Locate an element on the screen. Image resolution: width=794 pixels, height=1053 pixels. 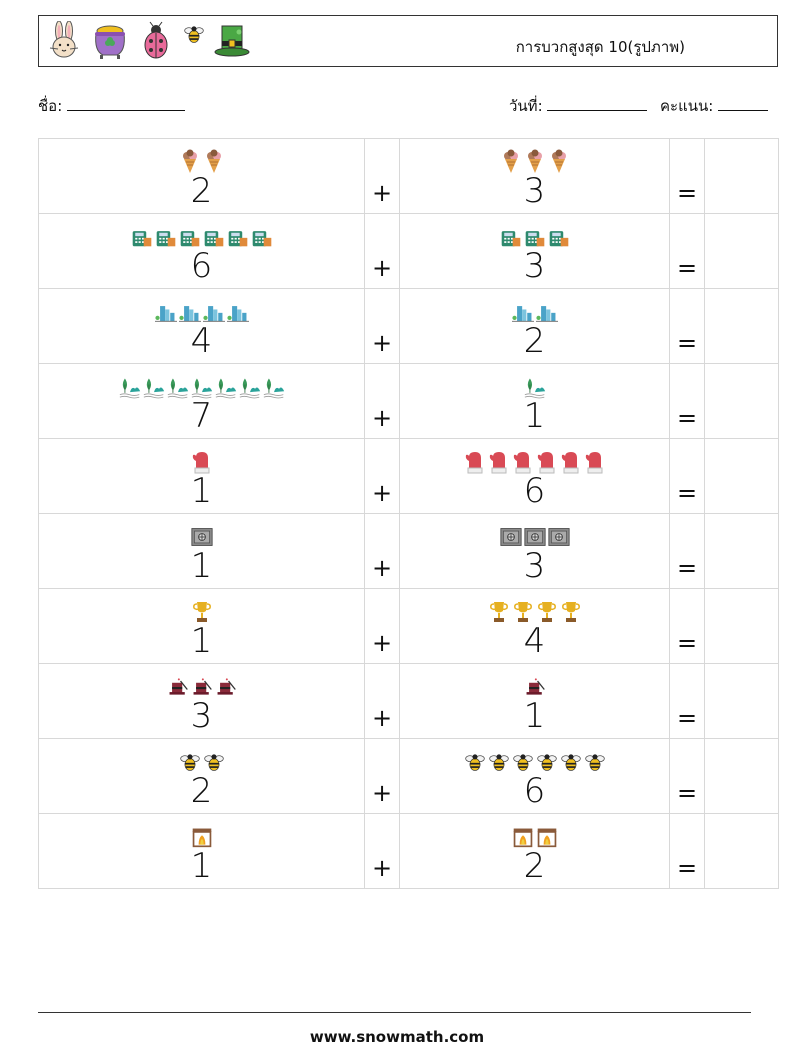
date-blank is located at coordinates (597, 103).